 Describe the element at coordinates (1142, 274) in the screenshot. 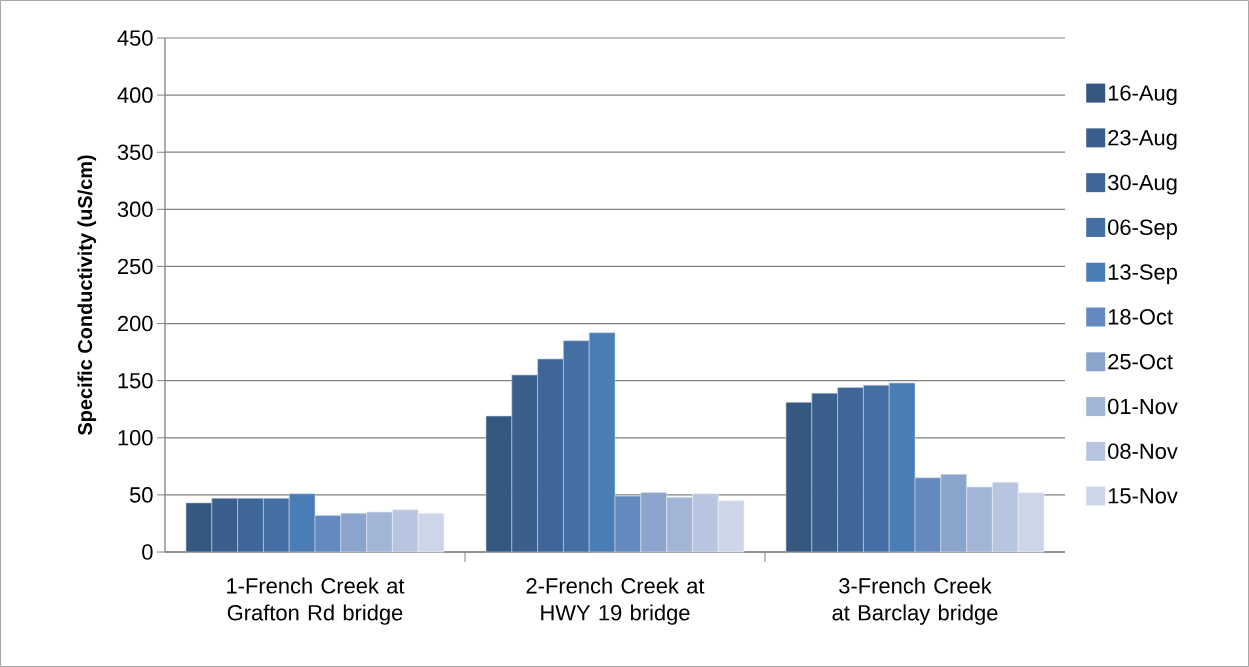

I see `legend-label: 13-Sep` at that location.